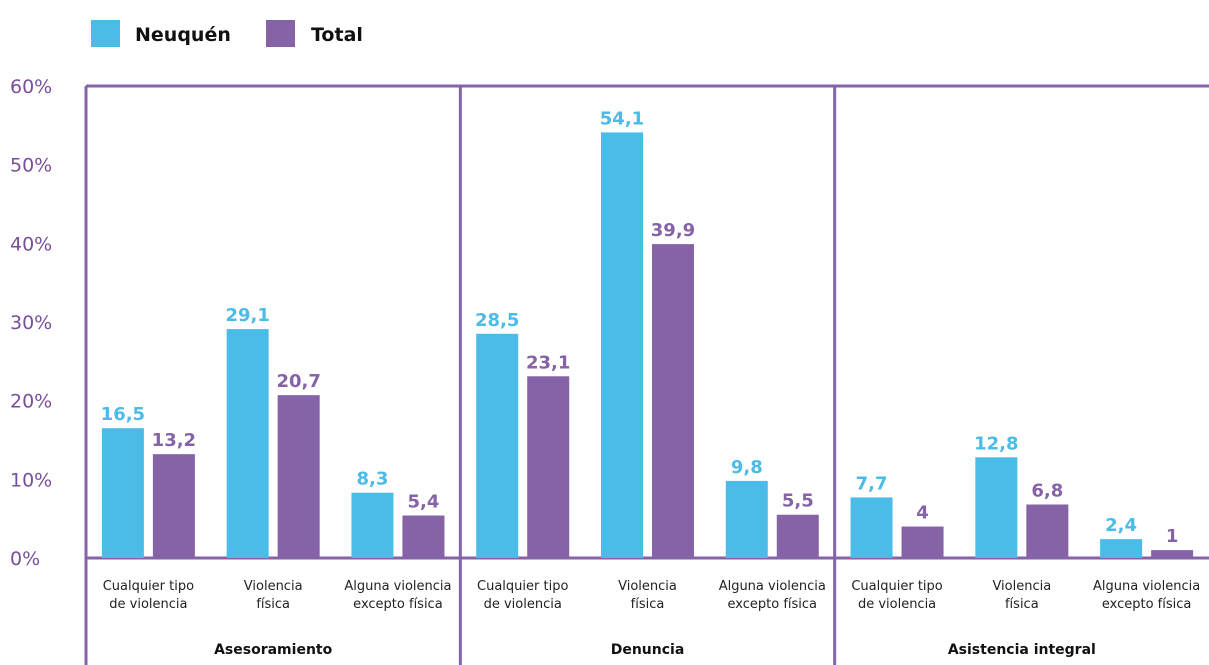 The height and width of the screenshot is (665, 1209). What do you see at coordinates (372, 479) in the screenshot?
I see `data-label-neuquen-3: 8,3` at bounding box center [372, 479].